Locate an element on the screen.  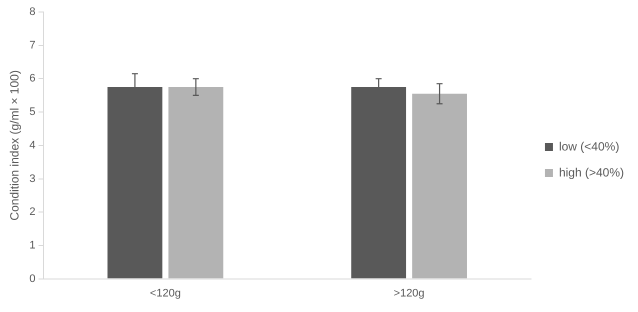
y-tick-label: 5 is located at coordinates (32, 112).